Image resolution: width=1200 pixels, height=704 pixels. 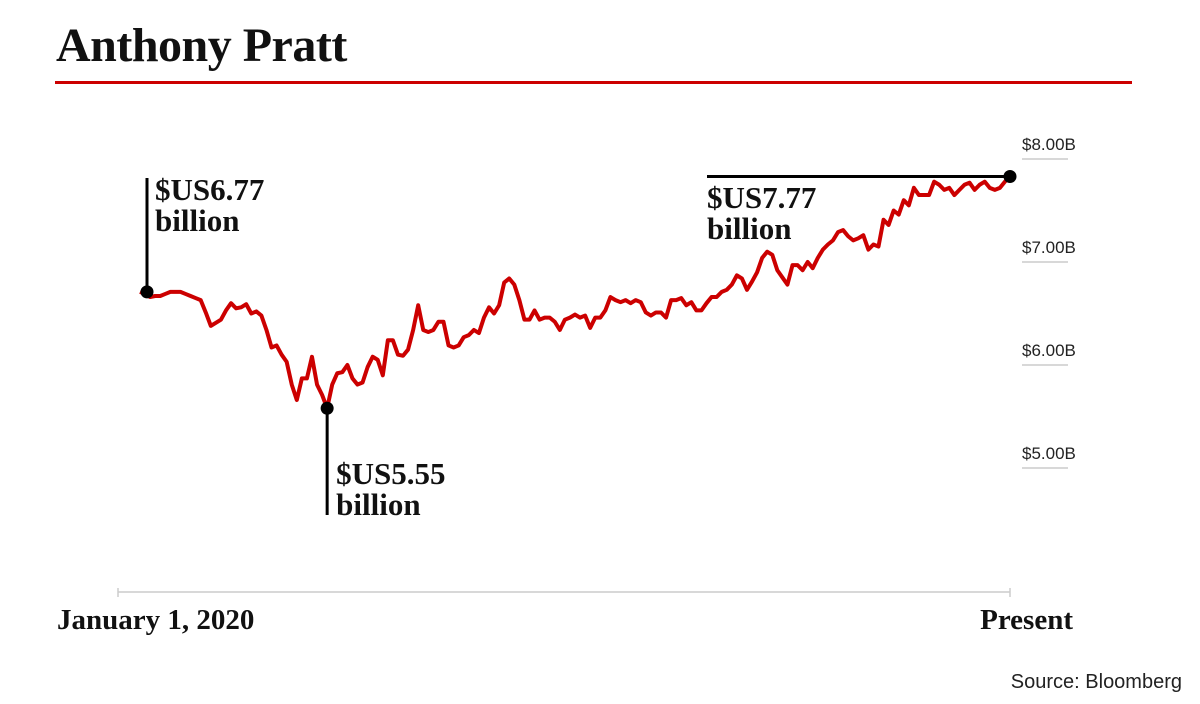 I want to click on chart-title: Anthony Pratt, so click(x=201, y=45).